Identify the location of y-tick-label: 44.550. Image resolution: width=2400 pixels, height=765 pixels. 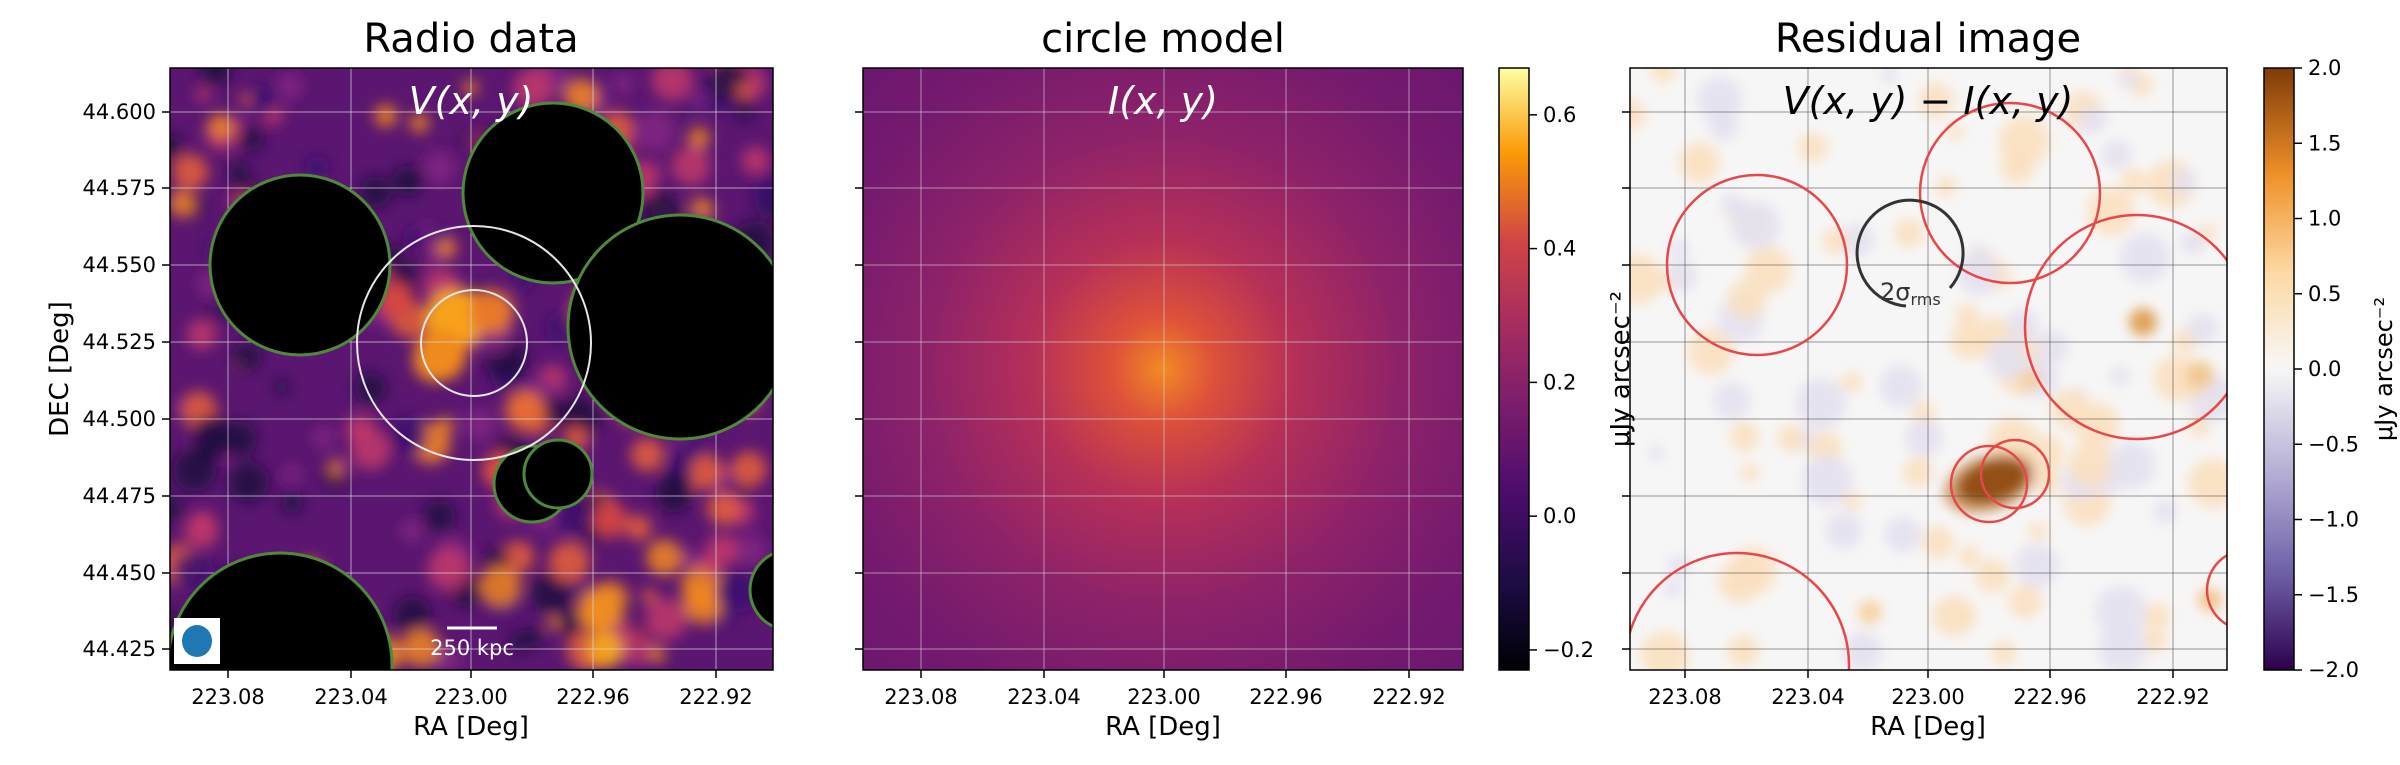
(119, 265).